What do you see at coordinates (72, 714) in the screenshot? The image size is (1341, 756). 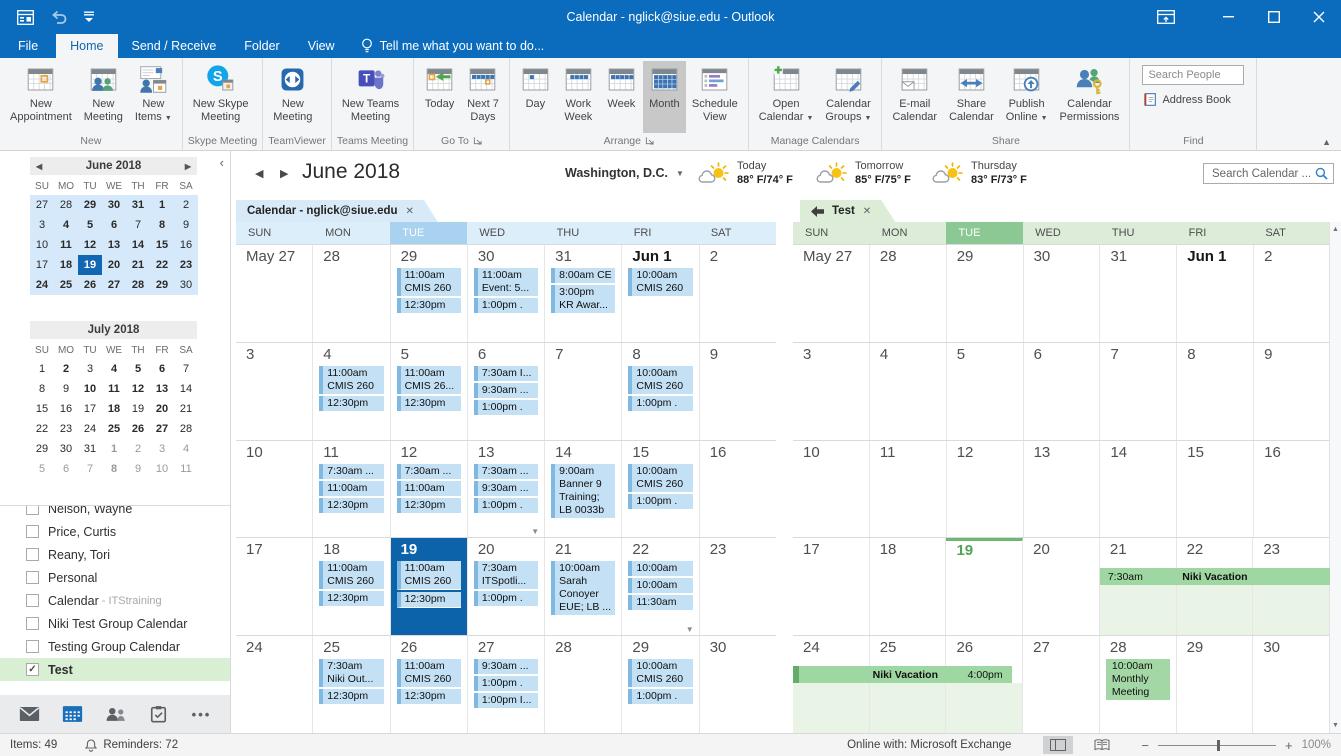 I see `calendar-nav-icon` at bounding box center [72, 714].